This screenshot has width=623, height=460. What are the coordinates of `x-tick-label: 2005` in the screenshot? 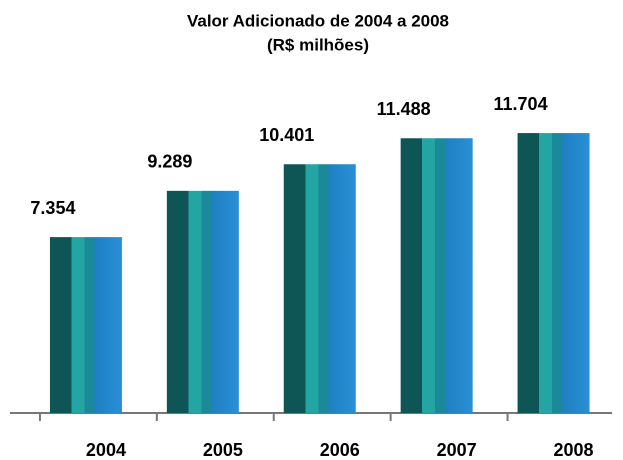 It's located at (223, 450).